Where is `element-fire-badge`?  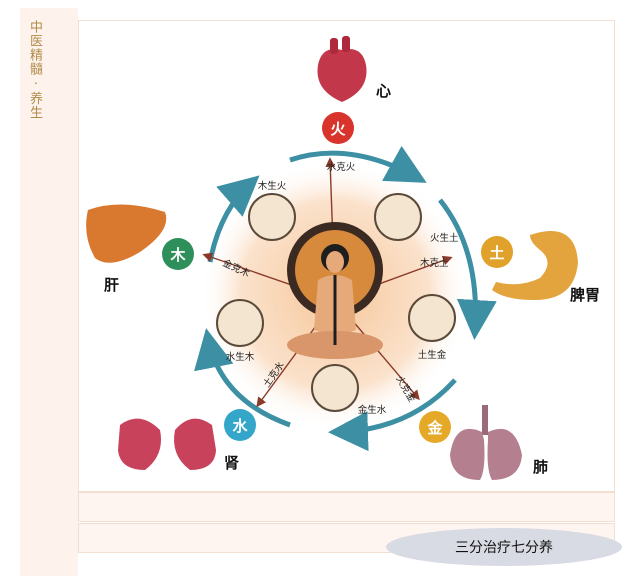
element-fire-badge is located at coordinates (338, 128).